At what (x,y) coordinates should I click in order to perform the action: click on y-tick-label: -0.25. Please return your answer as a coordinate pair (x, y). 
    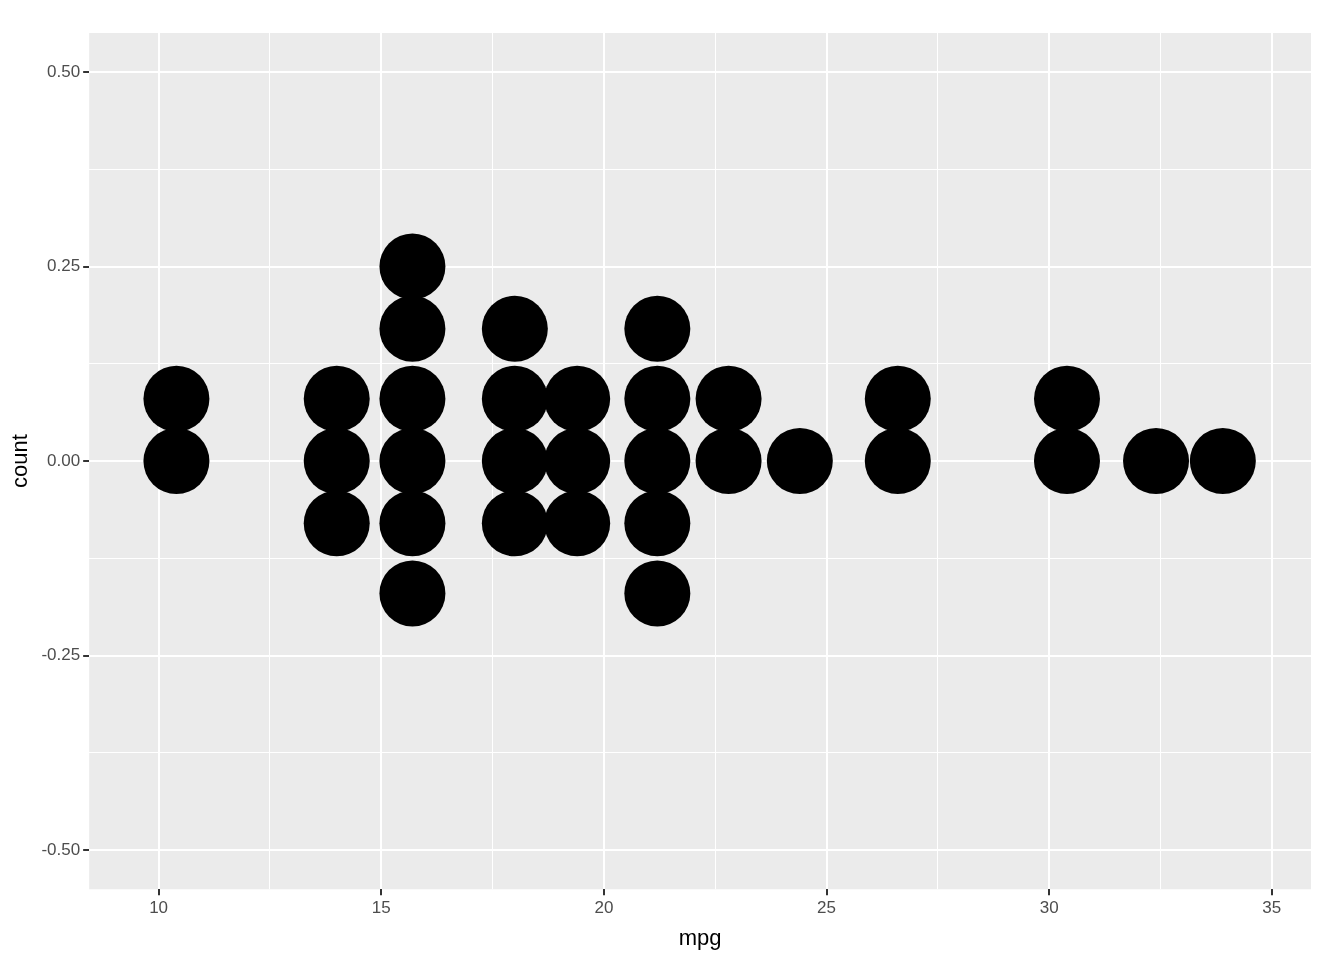
    Looking at the image, I should click on (61, 655).